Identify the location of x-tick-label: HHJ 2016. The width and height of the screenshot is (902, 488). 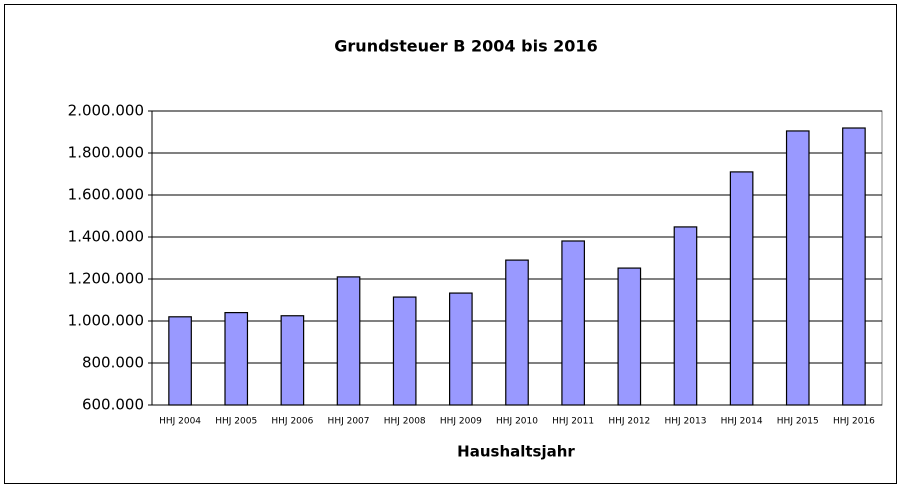
(854, 422).